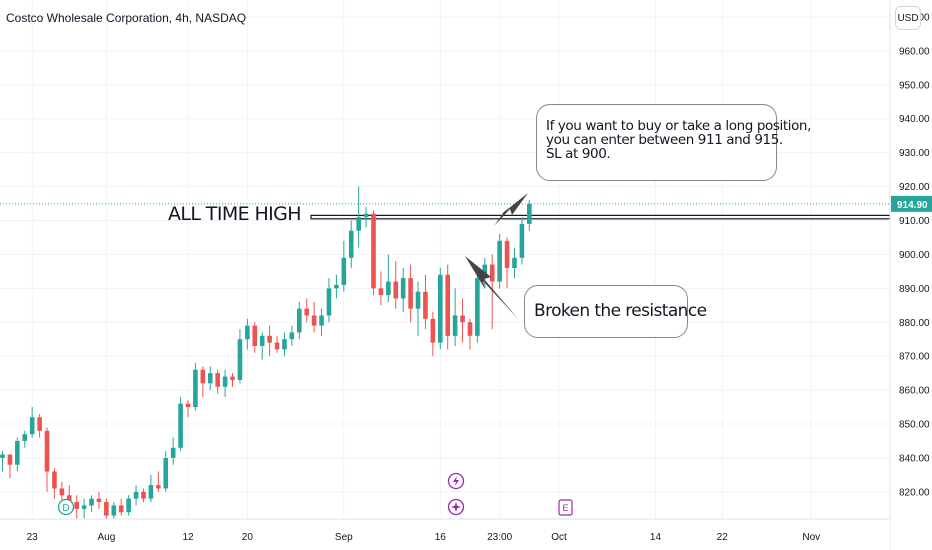  Describe the element at coordinates (248, 537) in the screenshot. I see `time-tick-label: 20` at that location.